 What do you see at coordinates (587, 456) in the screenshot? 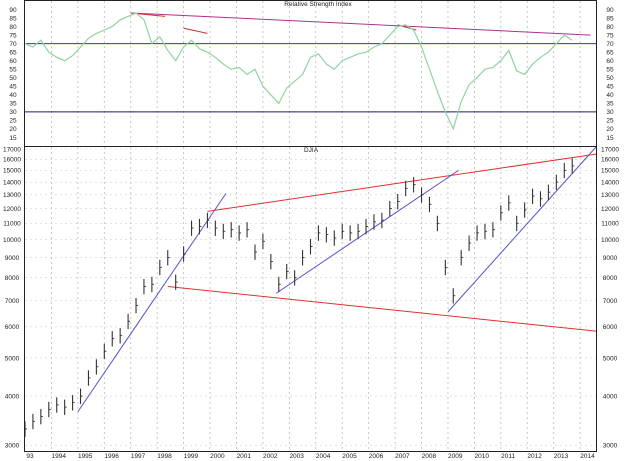
I see `djia-x-tick: 2014` at bounding box center [587, 456].